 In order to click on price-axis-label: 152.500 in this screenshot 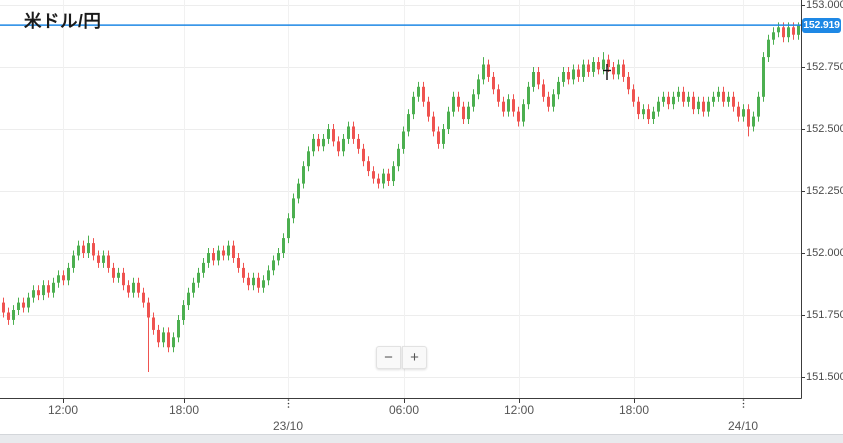, I will do `click(824, 129)`.